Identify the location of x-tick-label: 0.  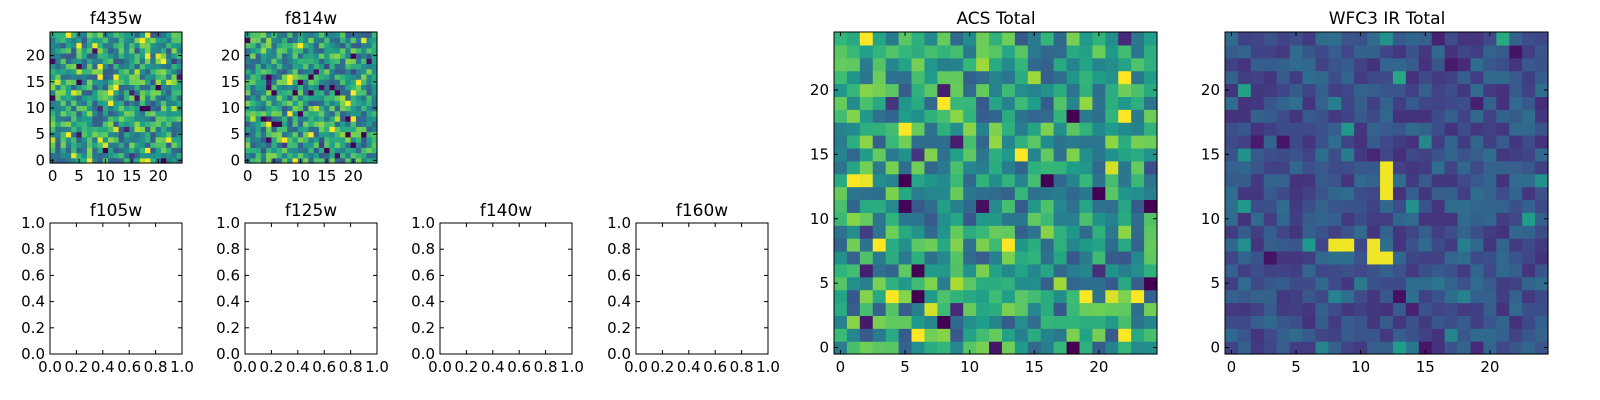
(53, 176).